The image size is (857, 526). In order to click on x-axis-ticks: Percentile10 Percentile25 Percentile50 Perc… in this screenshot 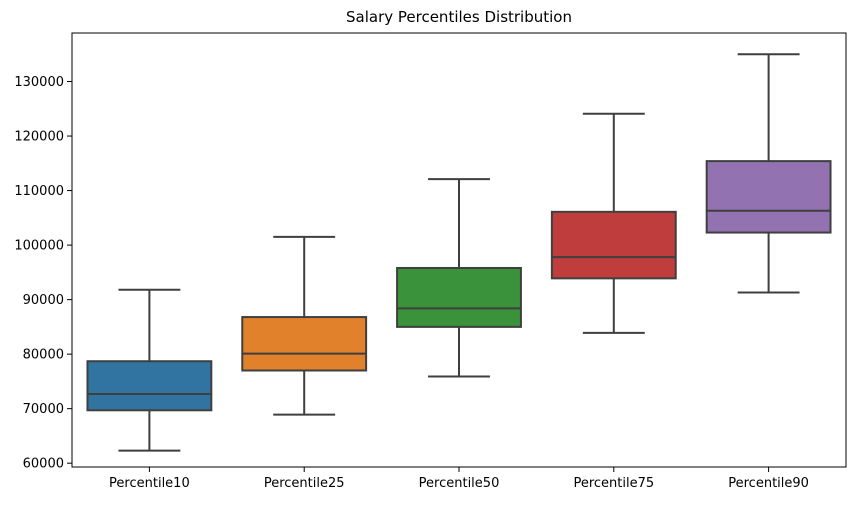, I will do `click(459, 479)`.